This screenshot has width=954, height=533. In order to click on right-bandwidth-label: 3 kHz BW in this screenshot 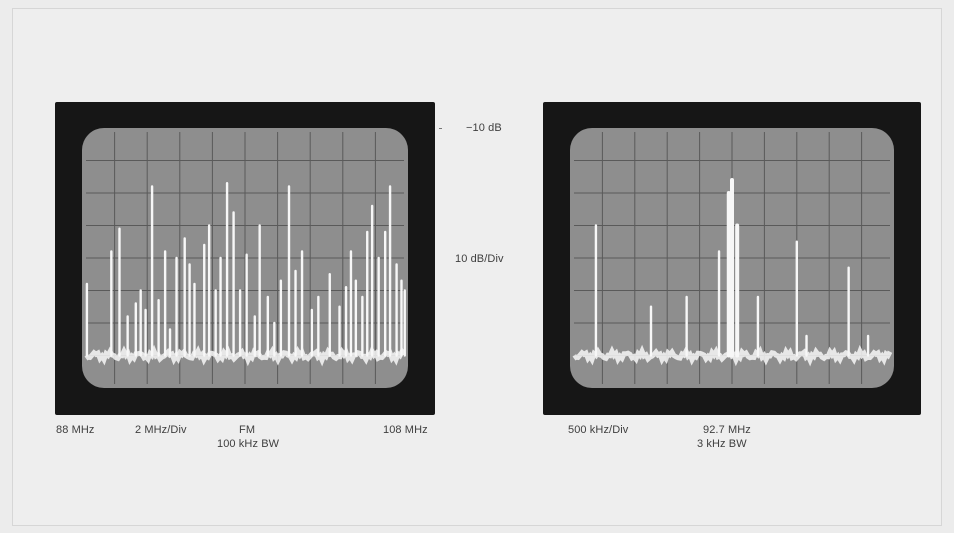, I will do `click(722, 444)`.